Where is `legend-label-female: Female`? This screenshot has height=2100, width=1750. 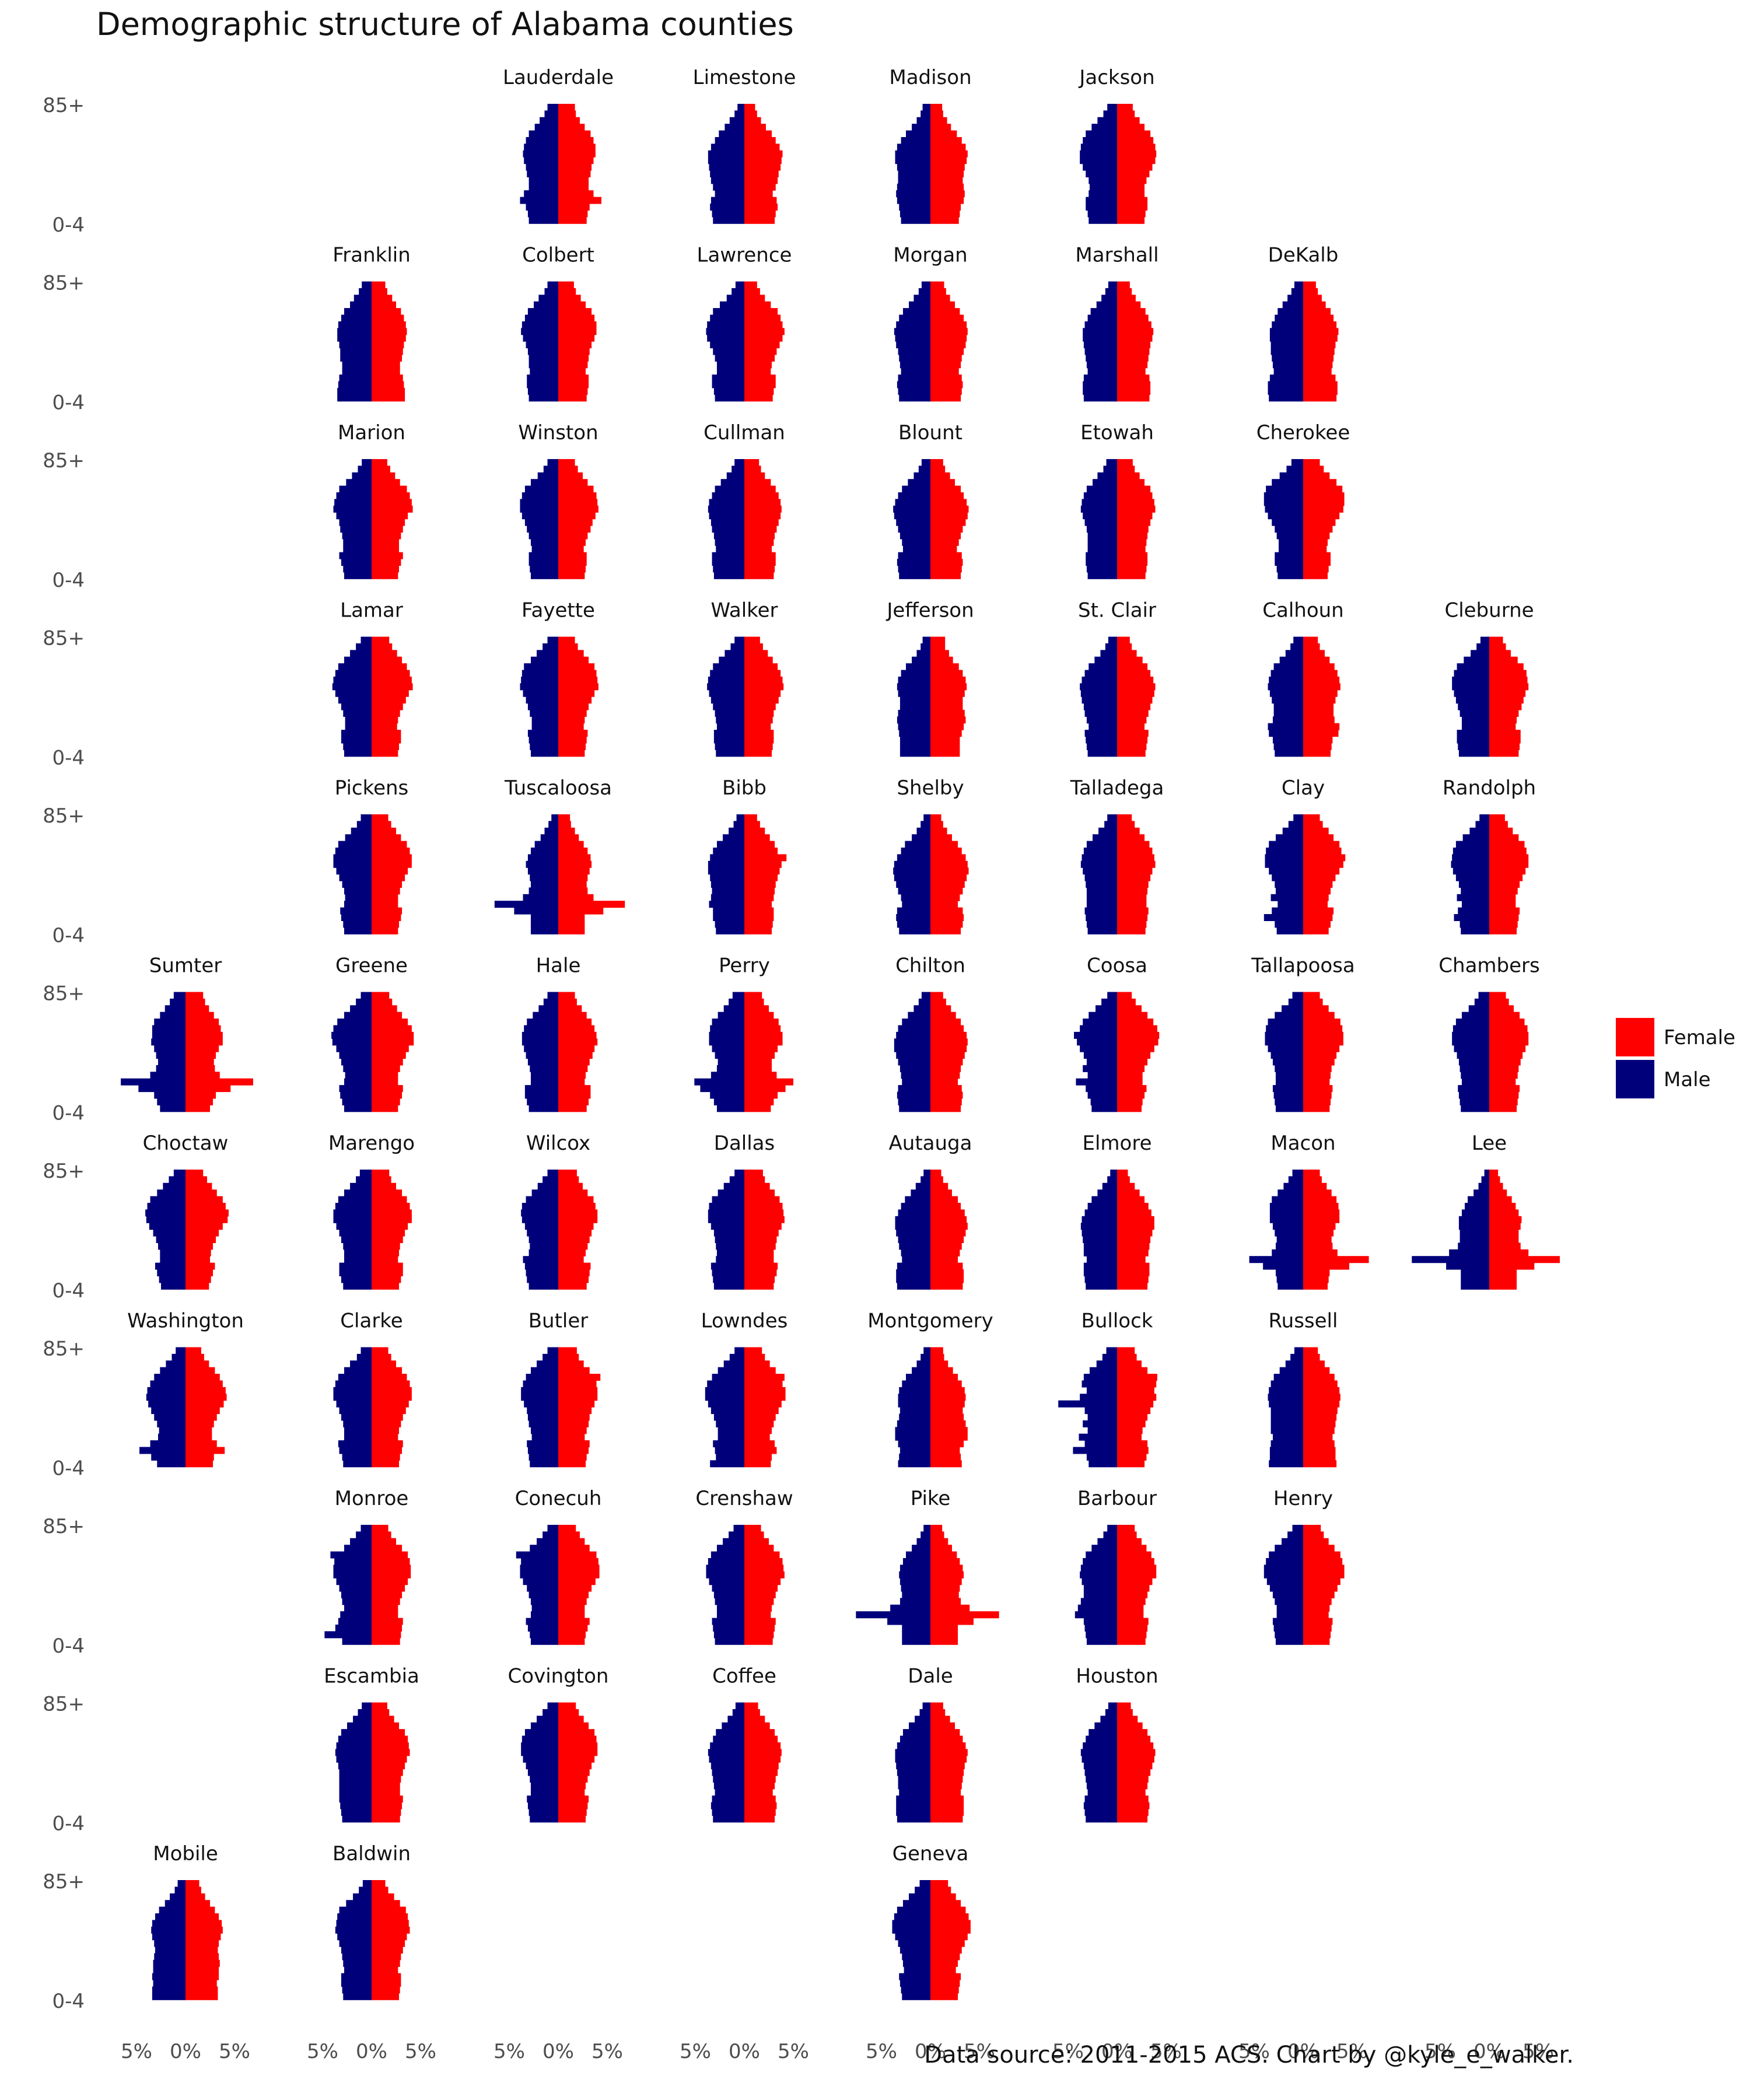
legend-label-female: Female is located at coordinates (1699, 1037).